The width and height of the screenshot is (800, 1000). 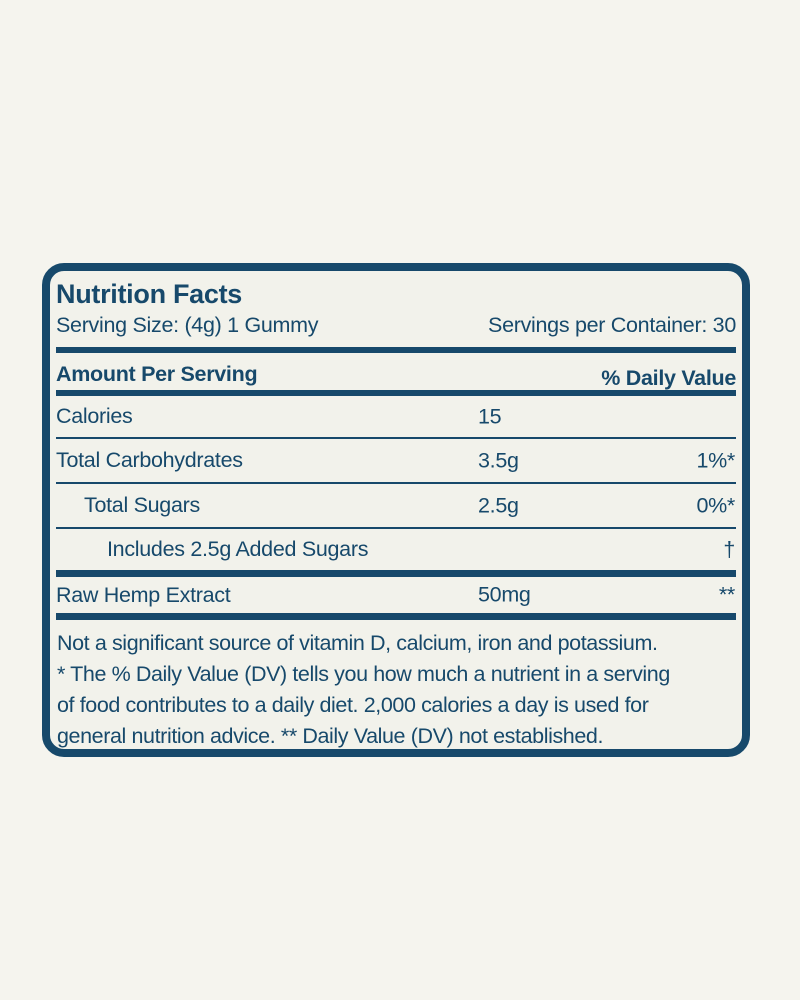 I want to click on nutrient-row-calories: Calories 15, so click(x=396, y=416).